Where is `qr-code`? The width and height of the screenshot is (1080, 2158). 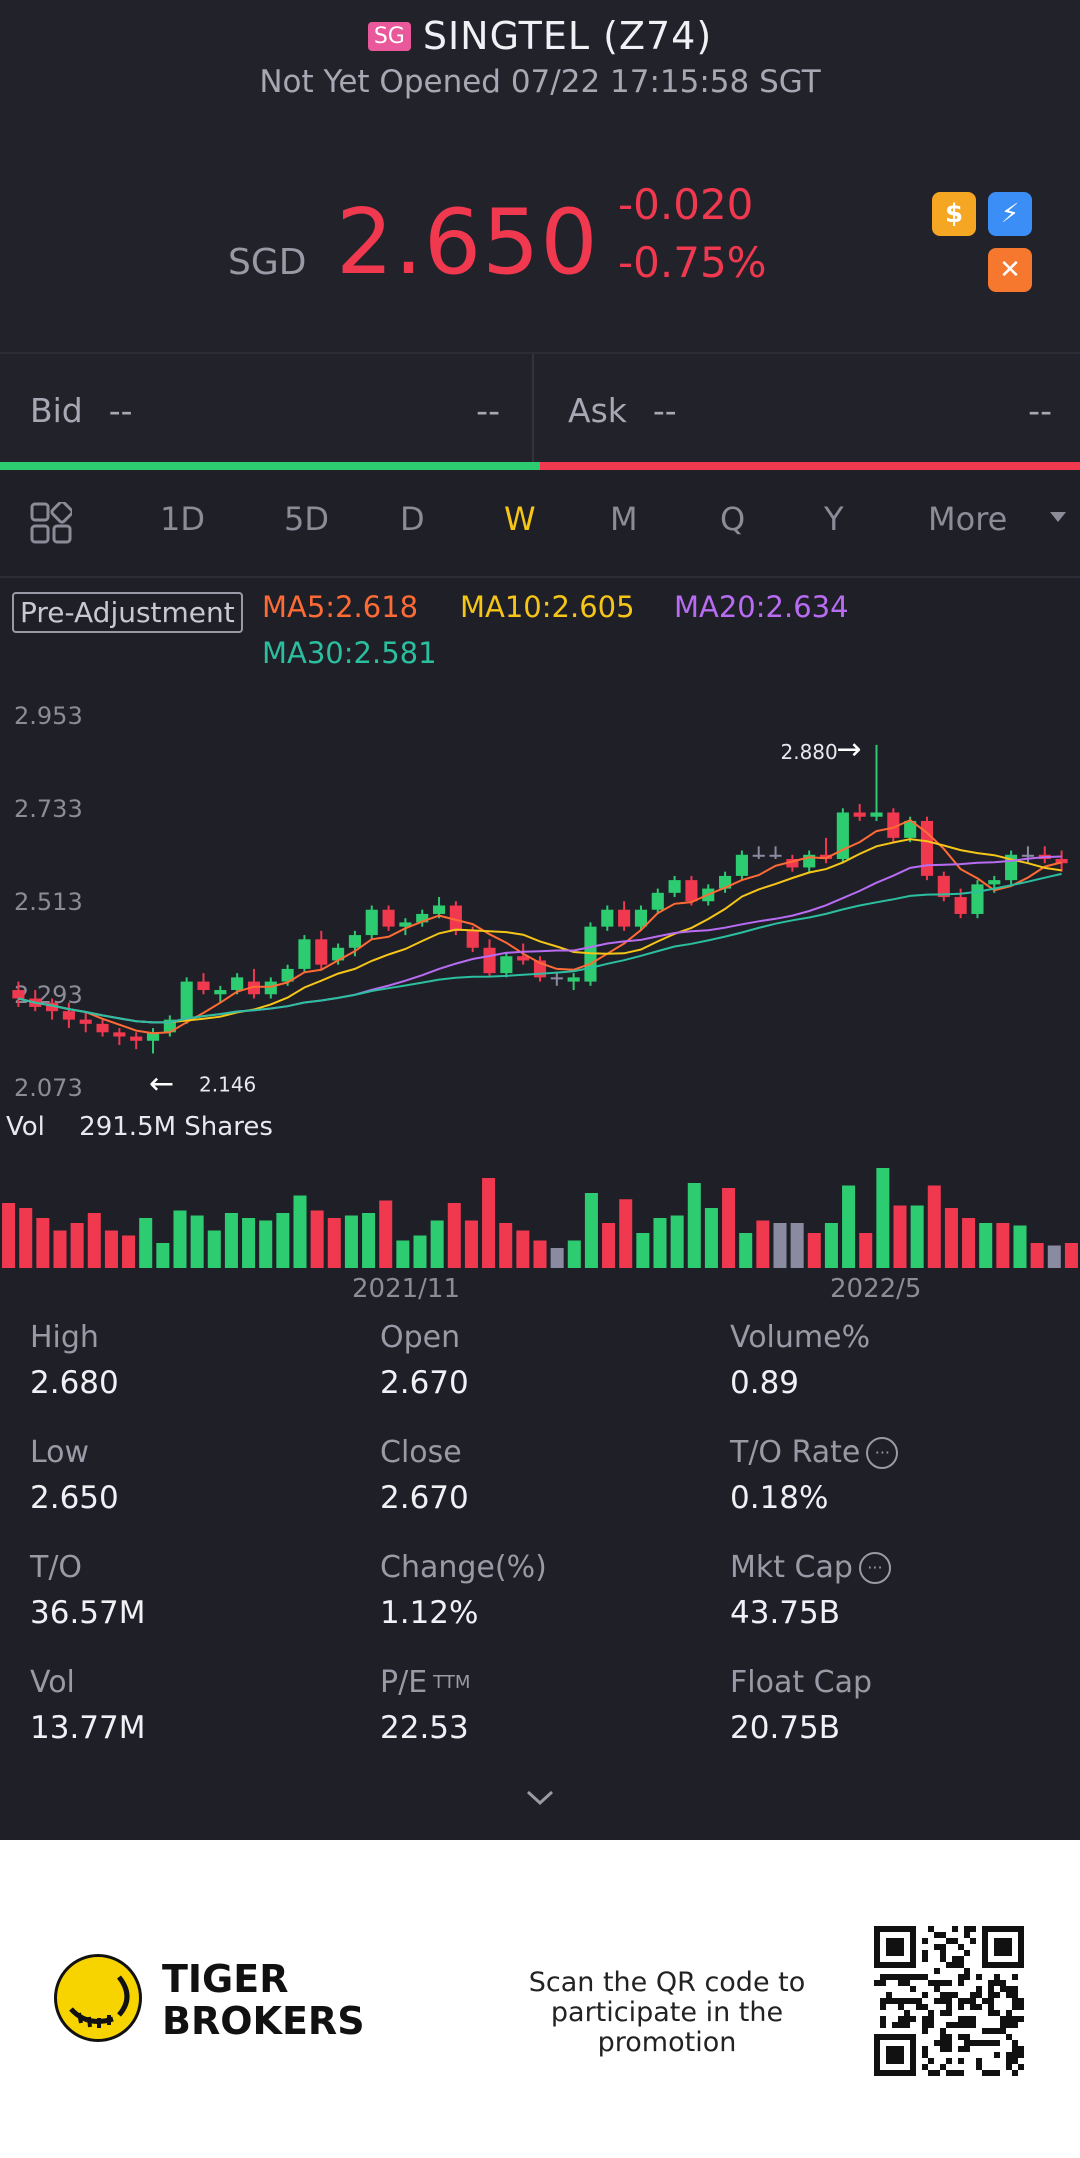
qr-code is located at coordinates (949, 2001).